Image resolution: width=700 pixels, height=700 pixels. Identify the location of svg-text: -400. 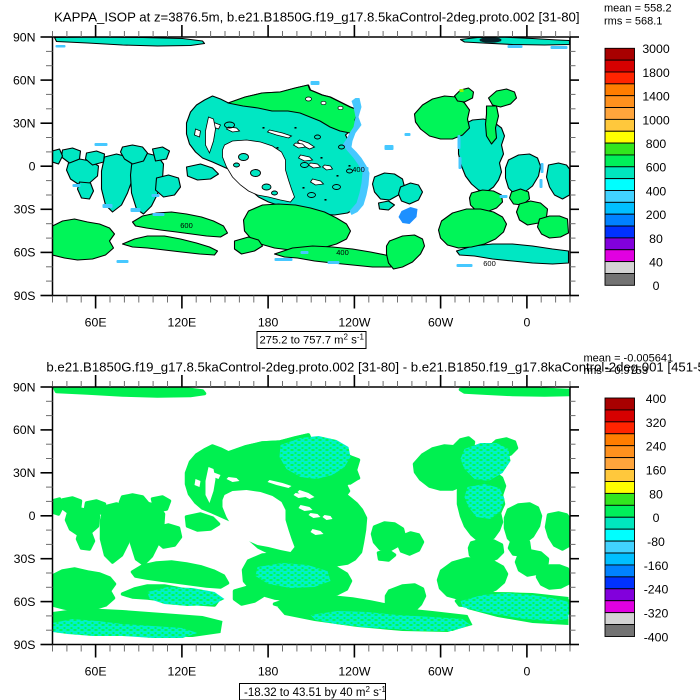
(656, 637).